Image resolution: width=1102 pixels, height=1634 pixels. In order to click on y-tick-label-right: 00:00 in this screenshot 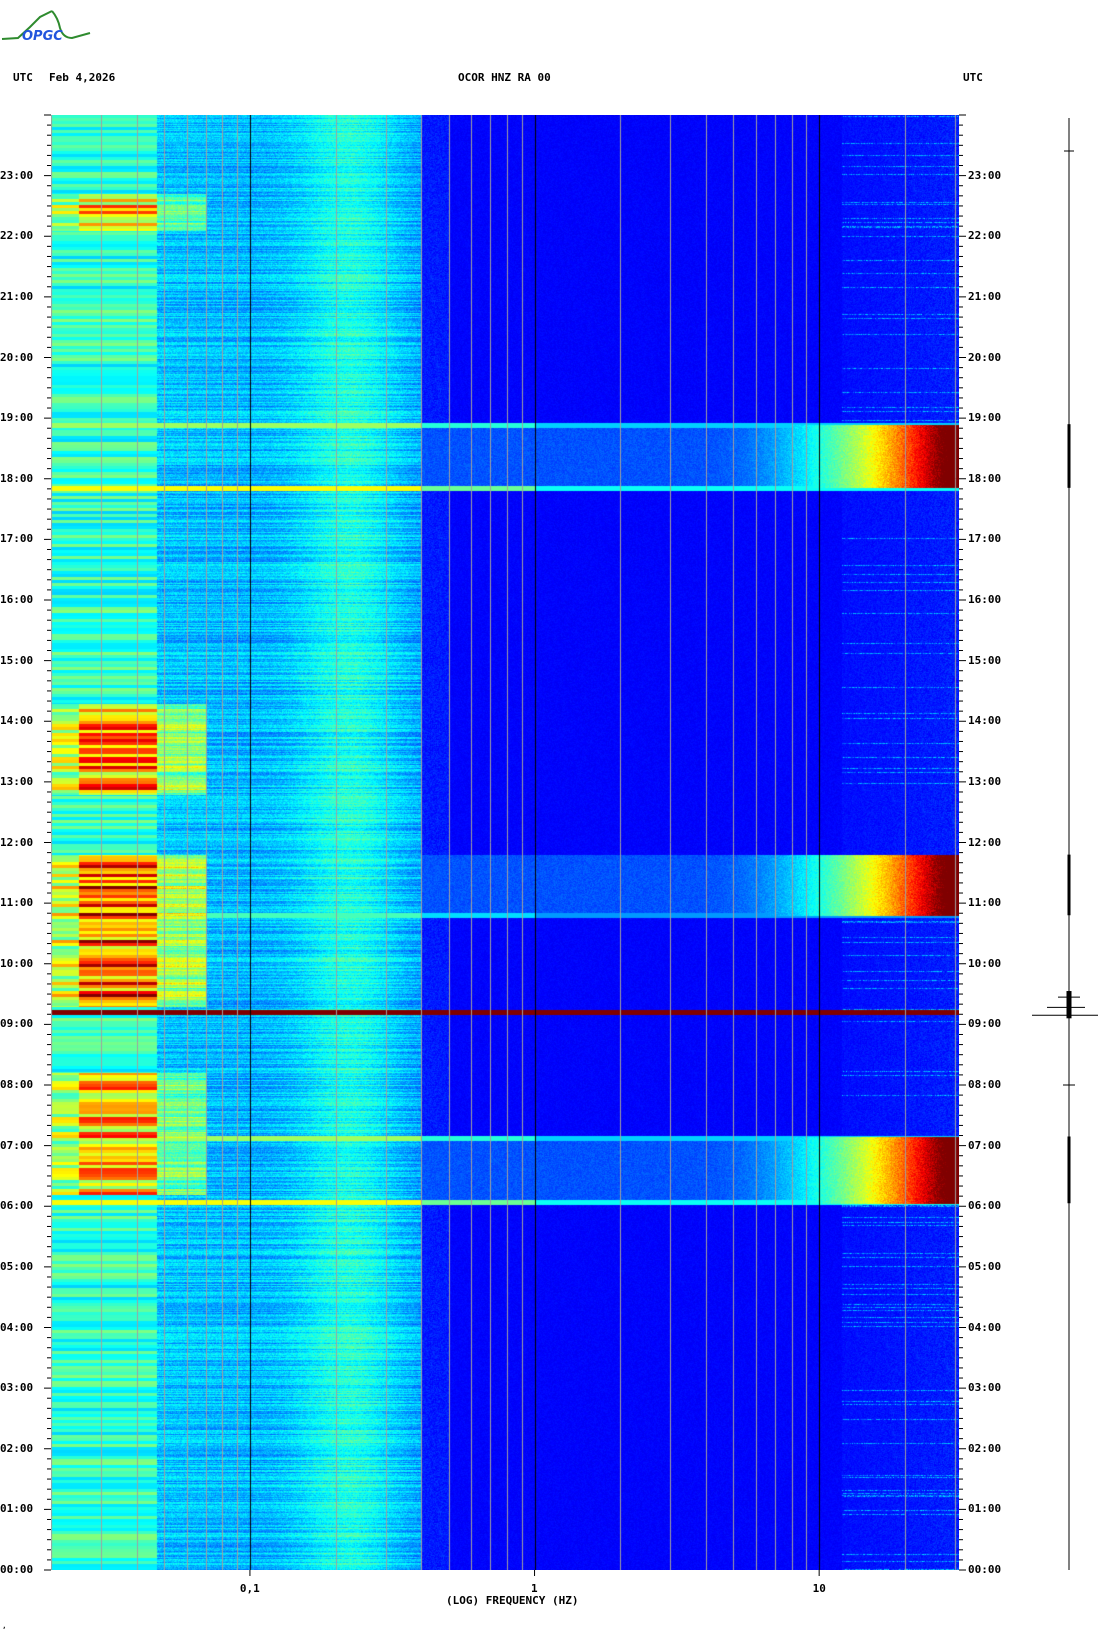, I will do `click(985, 1569)`.